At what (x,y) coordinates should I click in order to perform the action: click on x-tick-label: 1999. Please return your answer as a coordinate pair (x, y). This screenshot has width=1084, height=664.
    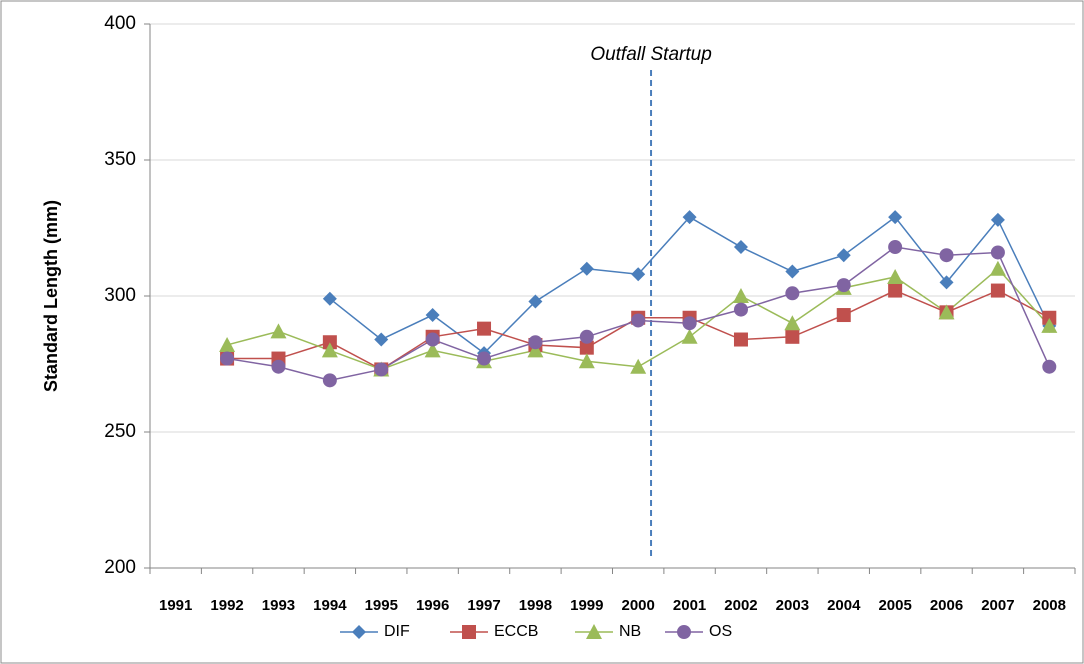
    Looking at the image, I should click on (586, 605).